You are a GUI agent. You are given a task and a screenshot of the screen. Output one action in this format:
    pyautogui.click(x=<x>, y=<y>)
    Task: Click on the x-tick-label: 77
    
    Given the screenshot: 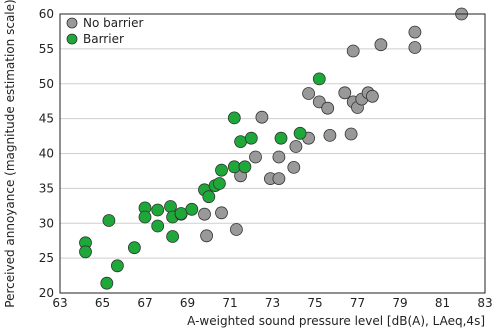 What is the action you would take?
    pyautogui.click(x=357, y=303)
    